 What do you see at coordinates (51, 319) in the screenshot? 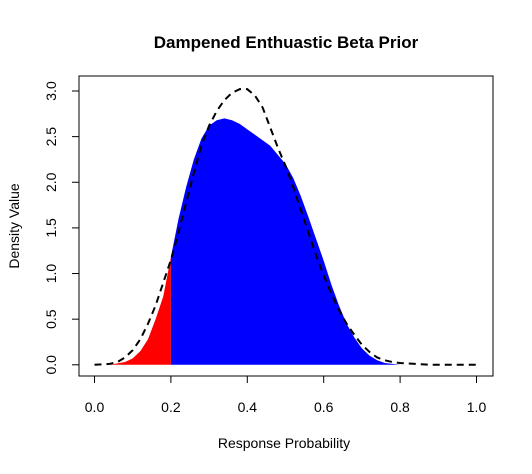
I see `y-tick-label: 0.5` at bounding box center [51, 319].